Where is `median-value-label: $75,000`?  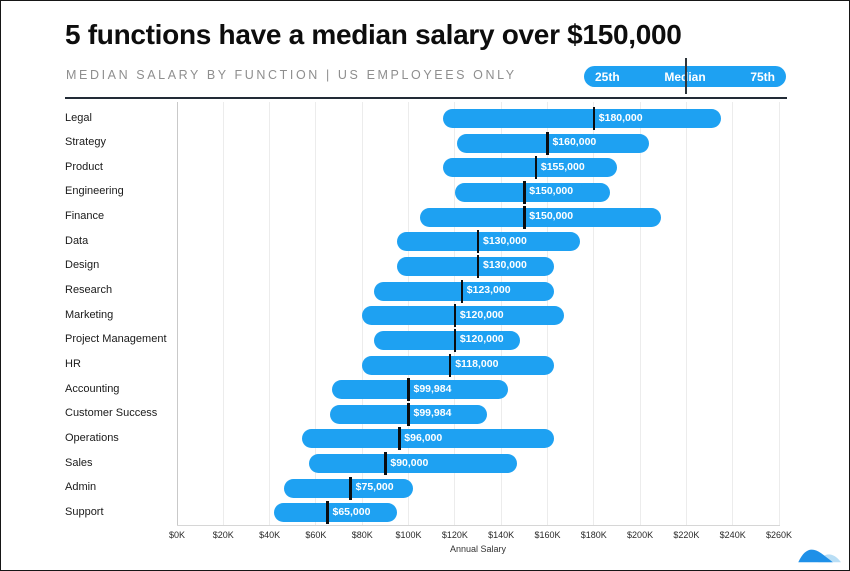
median-value-label: $75,000 is located at coordinates (374, 487).